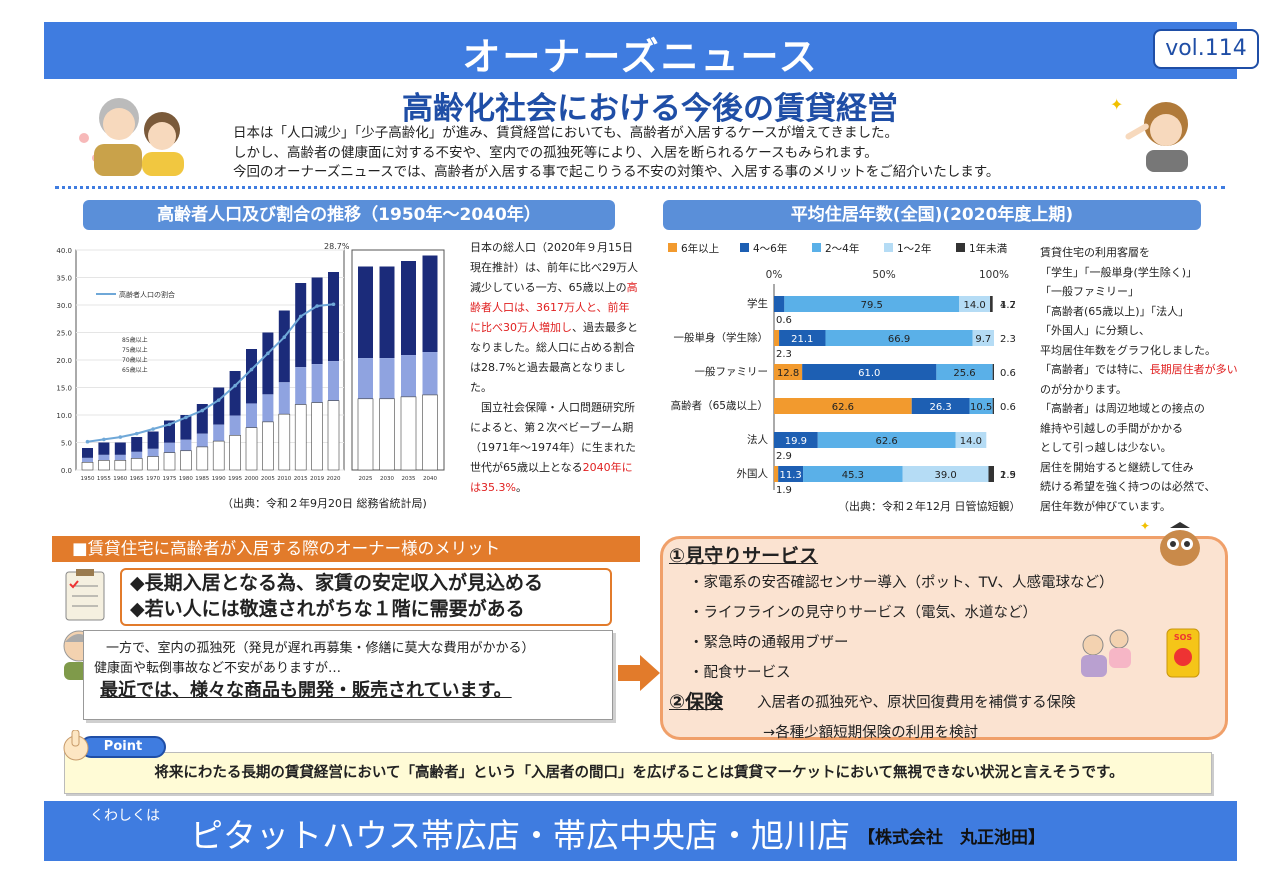 This screenshot has height=888, width=1278. Describe the element at coordinates (1095, 369) in the screenshot. I see `res-text-a: 「高齢者」では特に、` at that location.